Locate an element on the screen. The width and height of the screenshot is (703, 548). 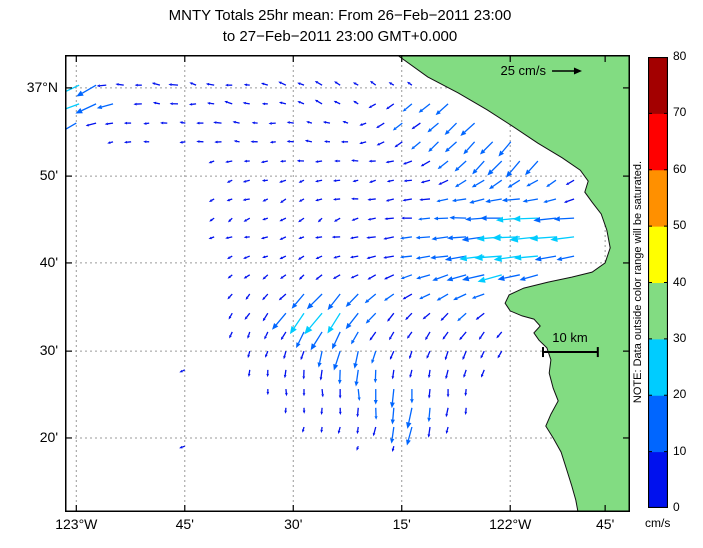
colorbar-tick-label: 10 is located at coordinates (680, 450).